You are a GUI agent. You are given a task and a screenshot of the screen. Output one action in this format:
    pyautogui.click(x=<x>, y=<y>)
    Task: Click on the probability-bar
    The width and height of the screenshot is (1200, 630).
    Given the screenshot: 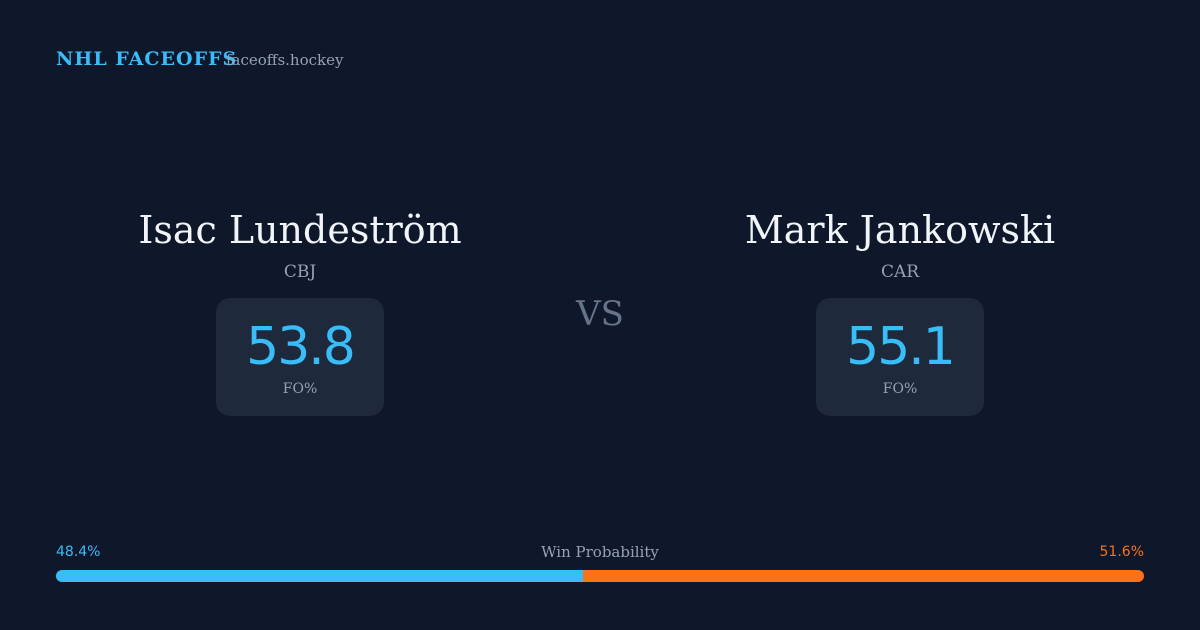 What is the action you would take?
    pyautogui.click(x=600, y=576)
    